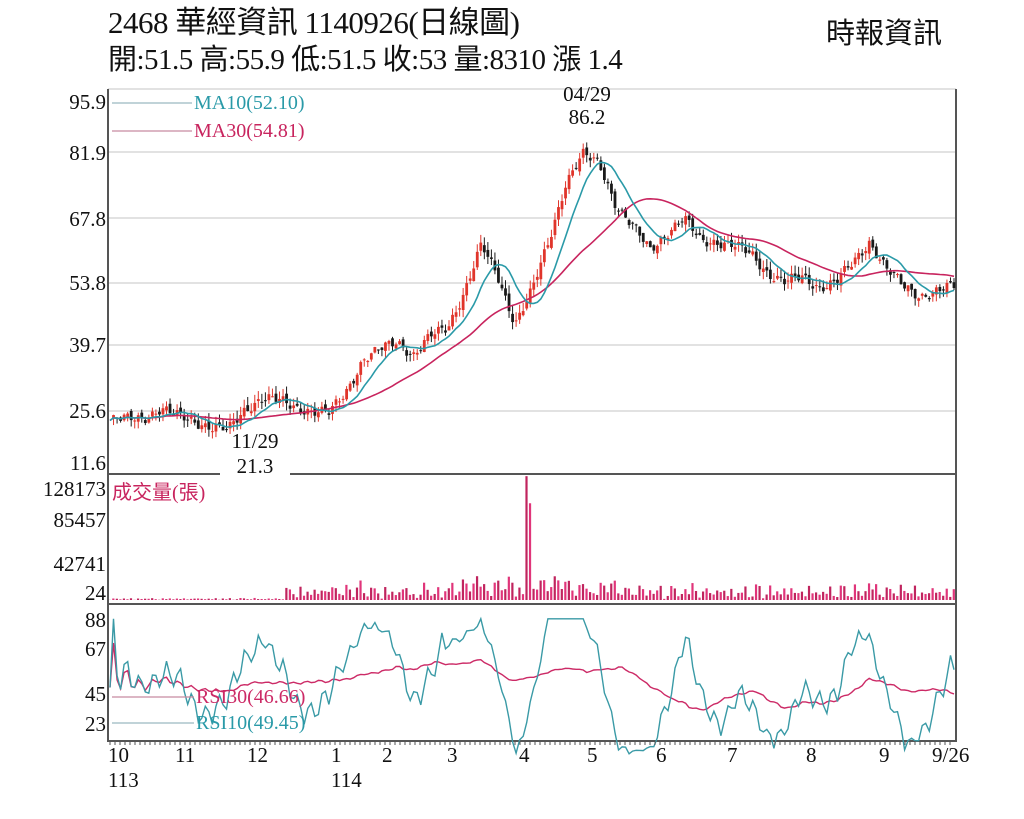 The image size is (1024, 819). Describe the element at coordinates (452, 755) in the screenshot. I see `x-tick-month: 3` at that location.